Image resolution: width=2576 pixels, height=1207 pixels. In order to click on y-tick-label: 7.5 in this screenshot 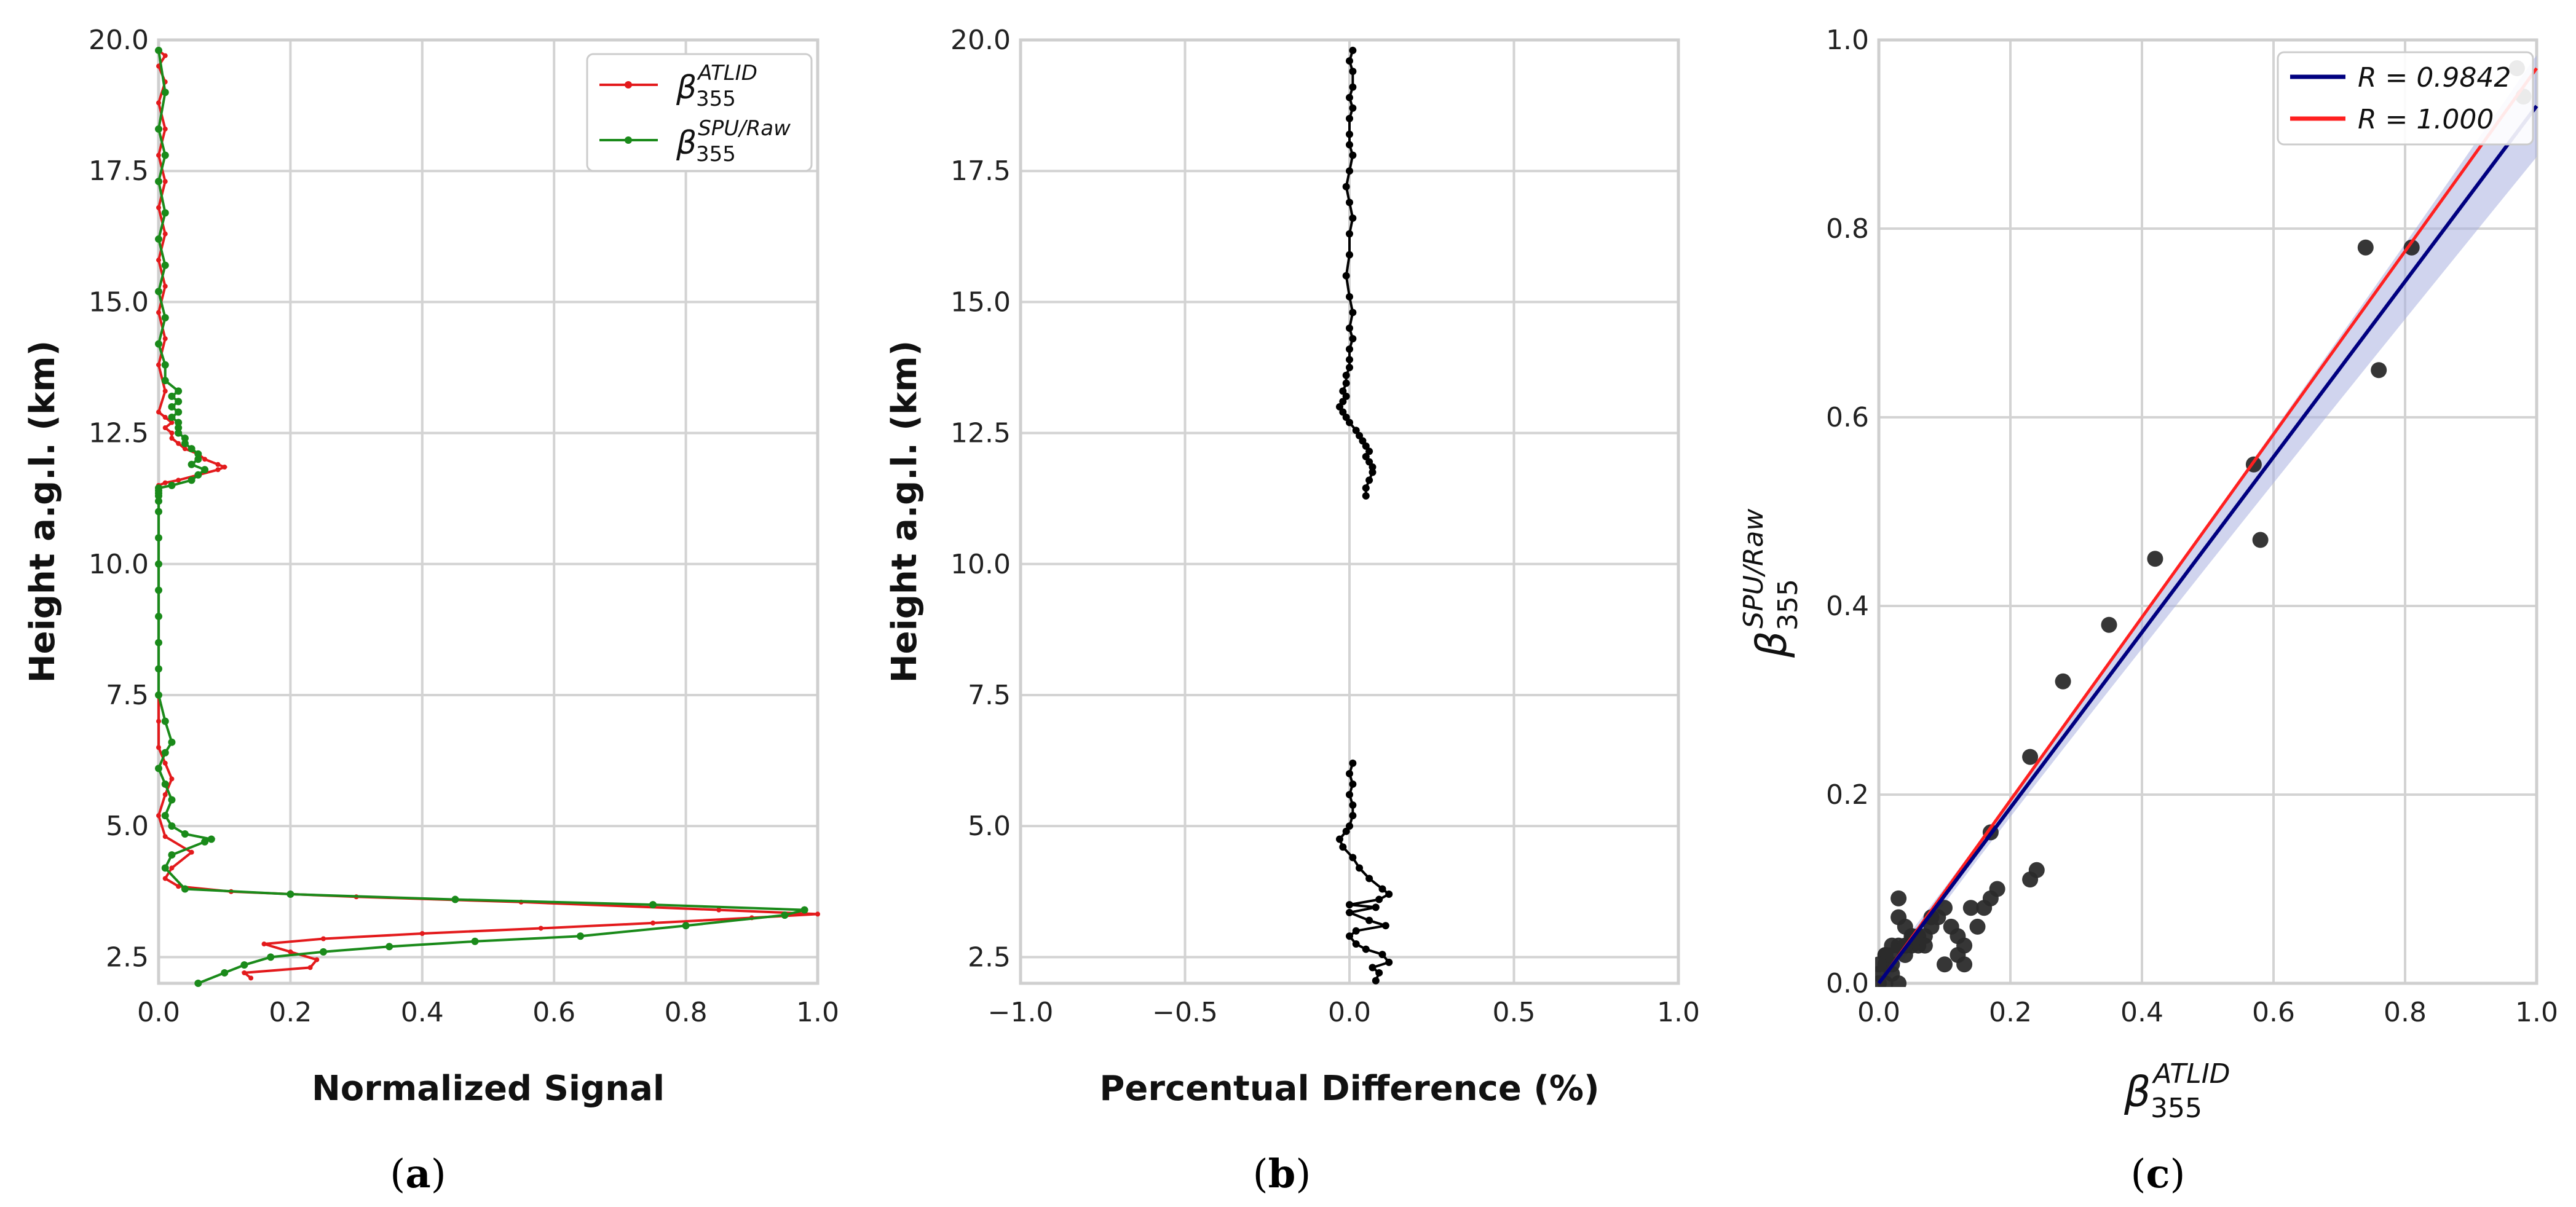, I will do `click(128, 696)`.